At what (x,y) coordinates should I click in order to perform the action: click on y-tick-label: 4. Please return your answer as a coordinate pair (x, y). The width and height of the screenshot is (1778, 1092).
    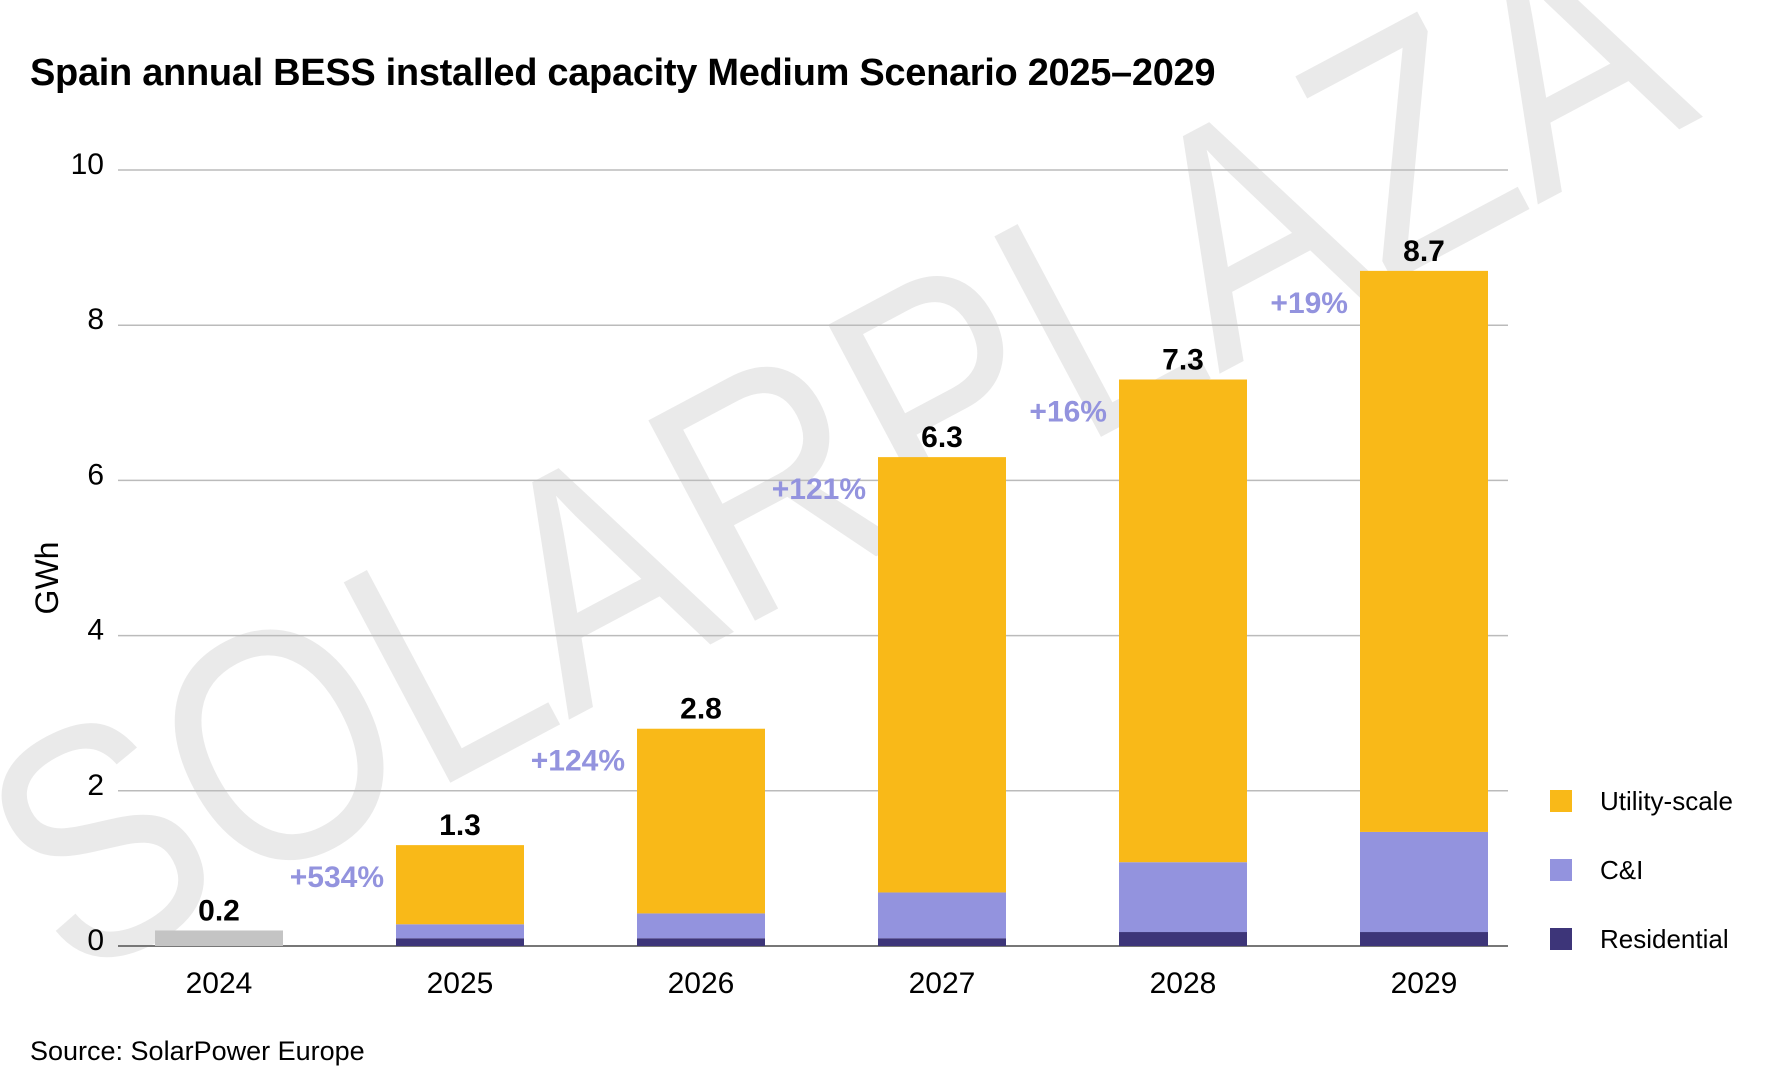
    Looking at the image, I should click on (95, 630).